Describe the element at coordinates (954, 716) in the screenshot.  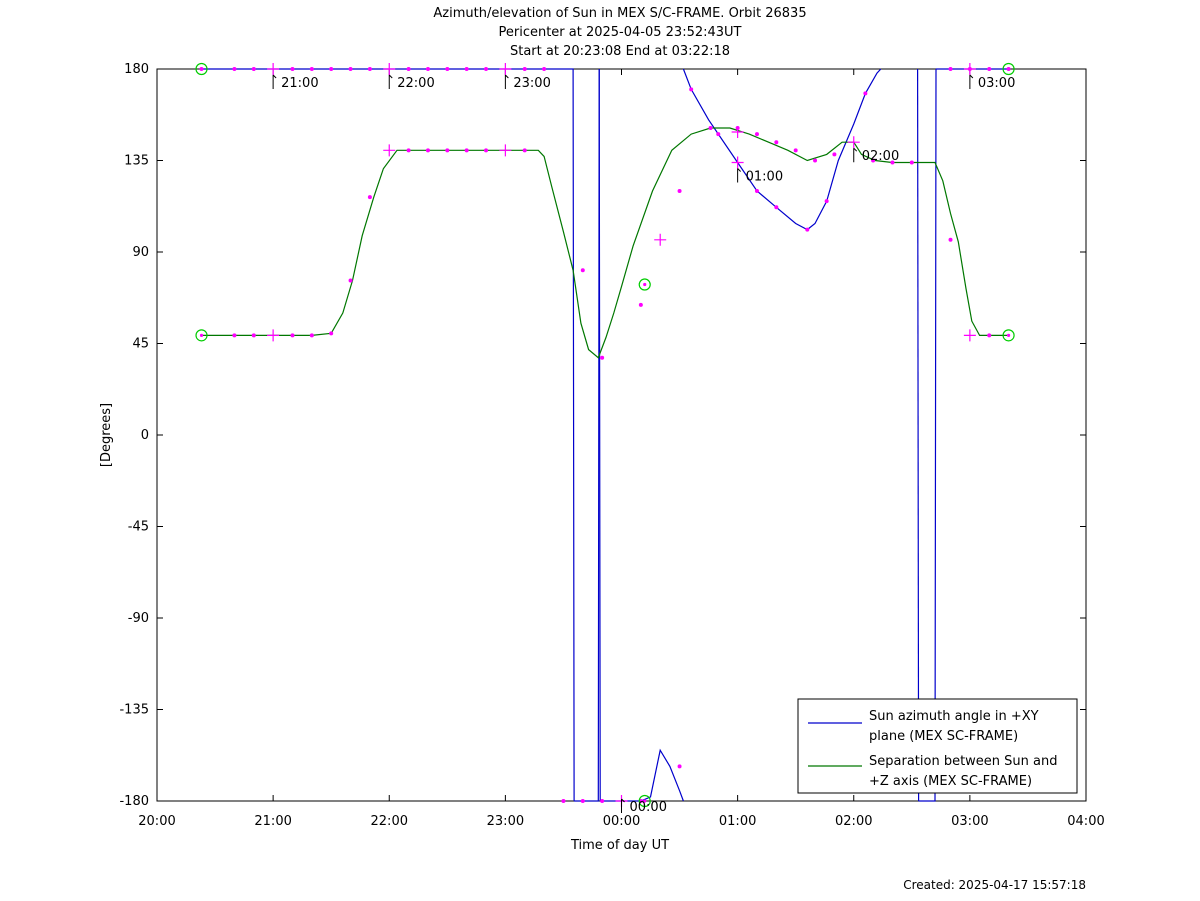
I see `legend-label-azimuth-line1: Sun azimuth angle in +XY` at that location.